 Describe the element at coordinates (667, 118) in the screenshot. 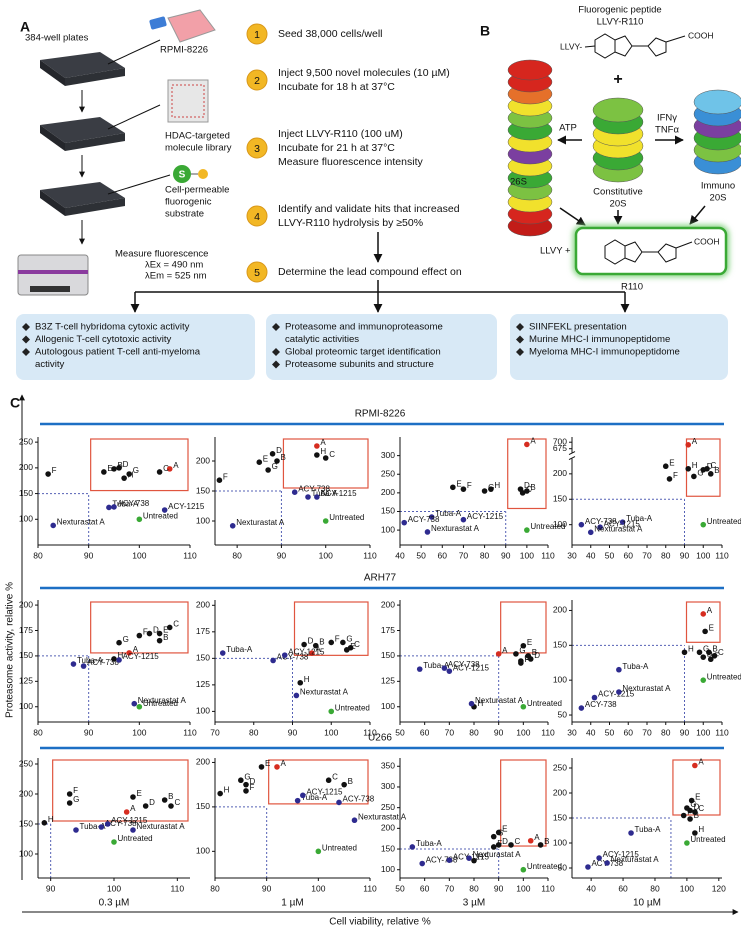

I see `cytokine-label: IFNγ` at that location.